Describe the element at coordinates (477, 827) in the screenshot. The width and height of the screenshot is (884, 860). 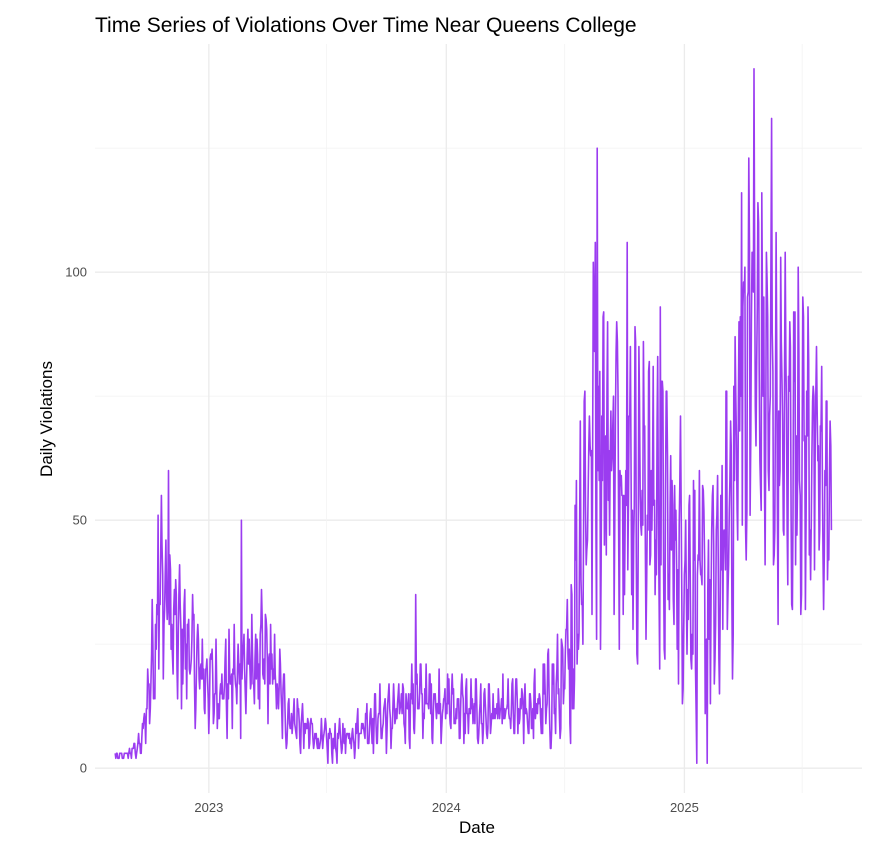
I see `x-axis-title: Date` at that location.